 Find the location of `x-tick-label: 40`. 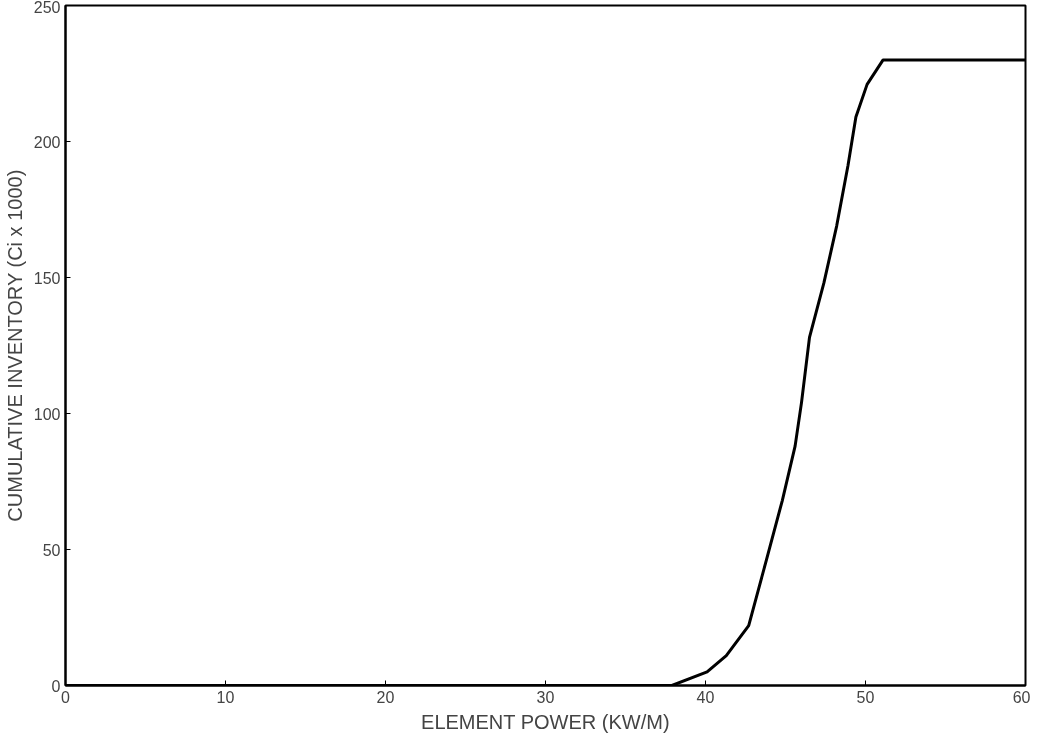

x-tick-label: 40 is located at coordinates (705, 697).